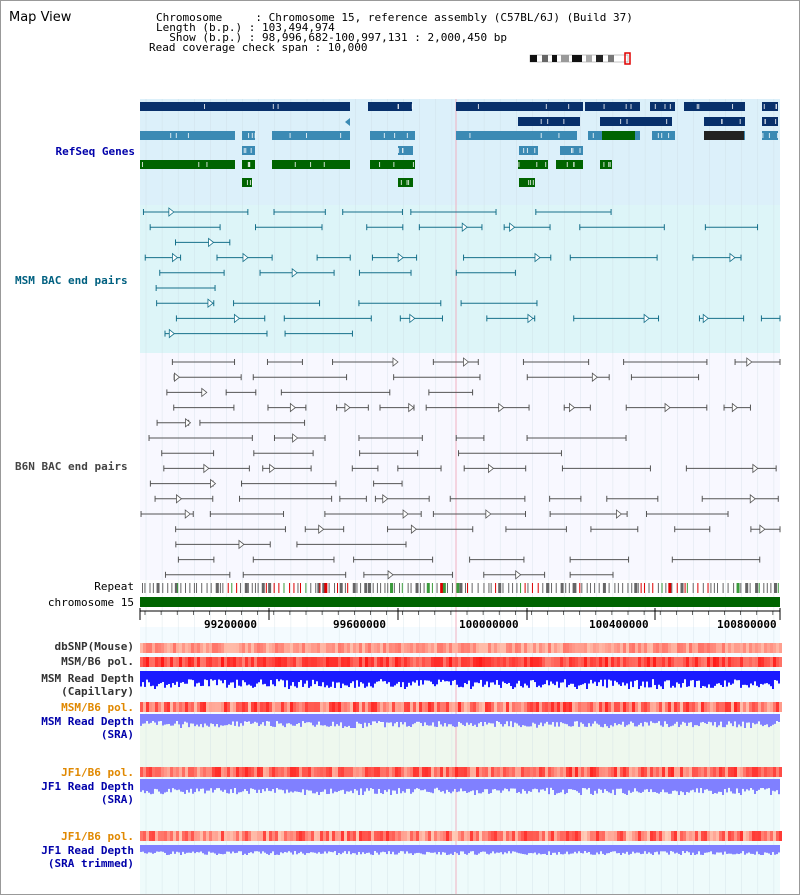 The image size is (800, 895). Describe the element at coordinates (581, 59) in the screenshot. I see `chromosome-ideogram` at that location.